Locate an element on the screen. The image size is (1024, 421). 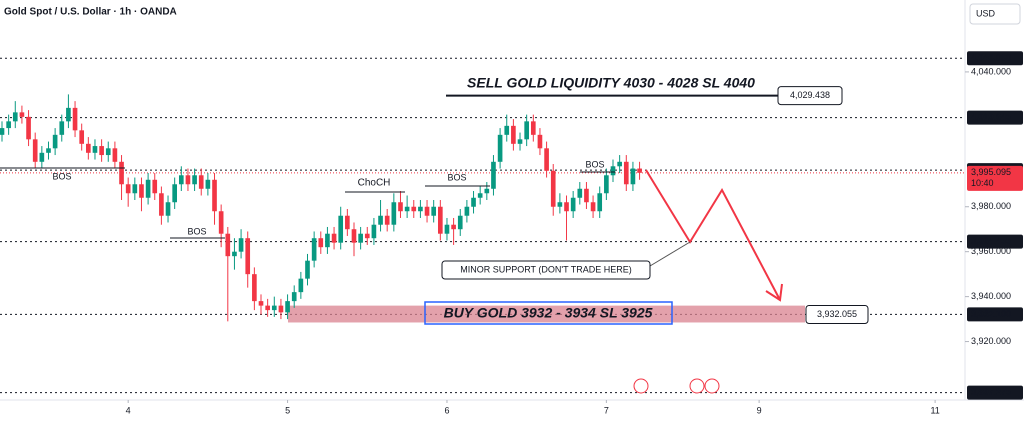
sell-target-box is located at coordinates (810, 96).